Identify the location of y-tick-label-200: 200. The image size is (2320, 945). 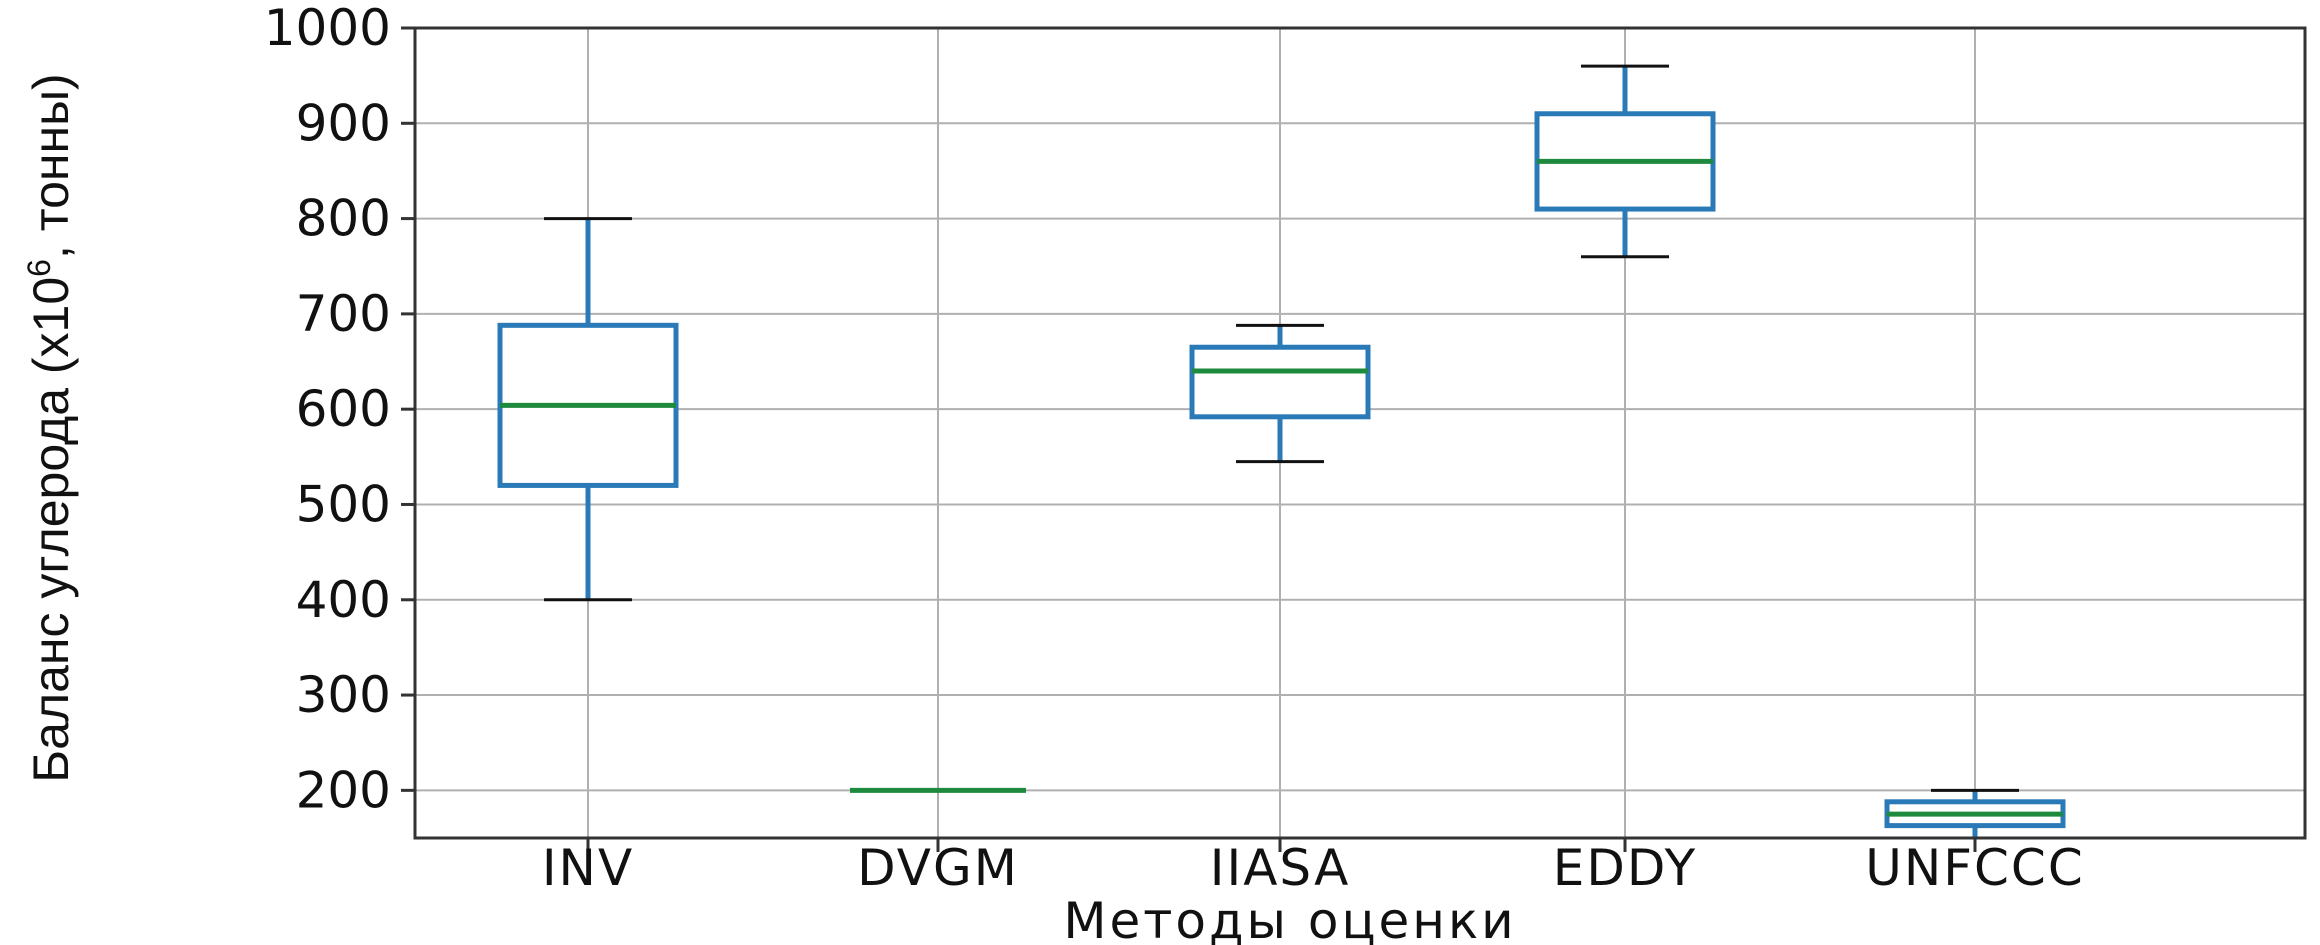
(343, 790).